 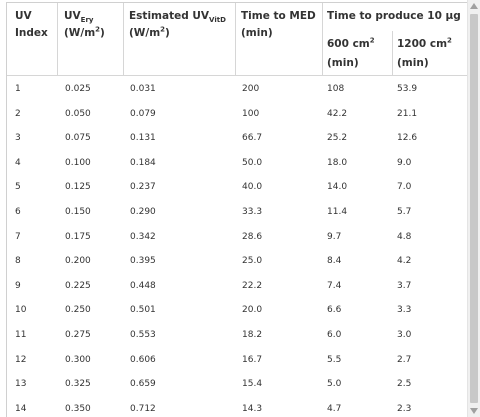 What do you see at coordinates (163, 29) in the screenshot?
I see `header-uv-vitd-unit-sup: 2` at bounding box center [163, 29].